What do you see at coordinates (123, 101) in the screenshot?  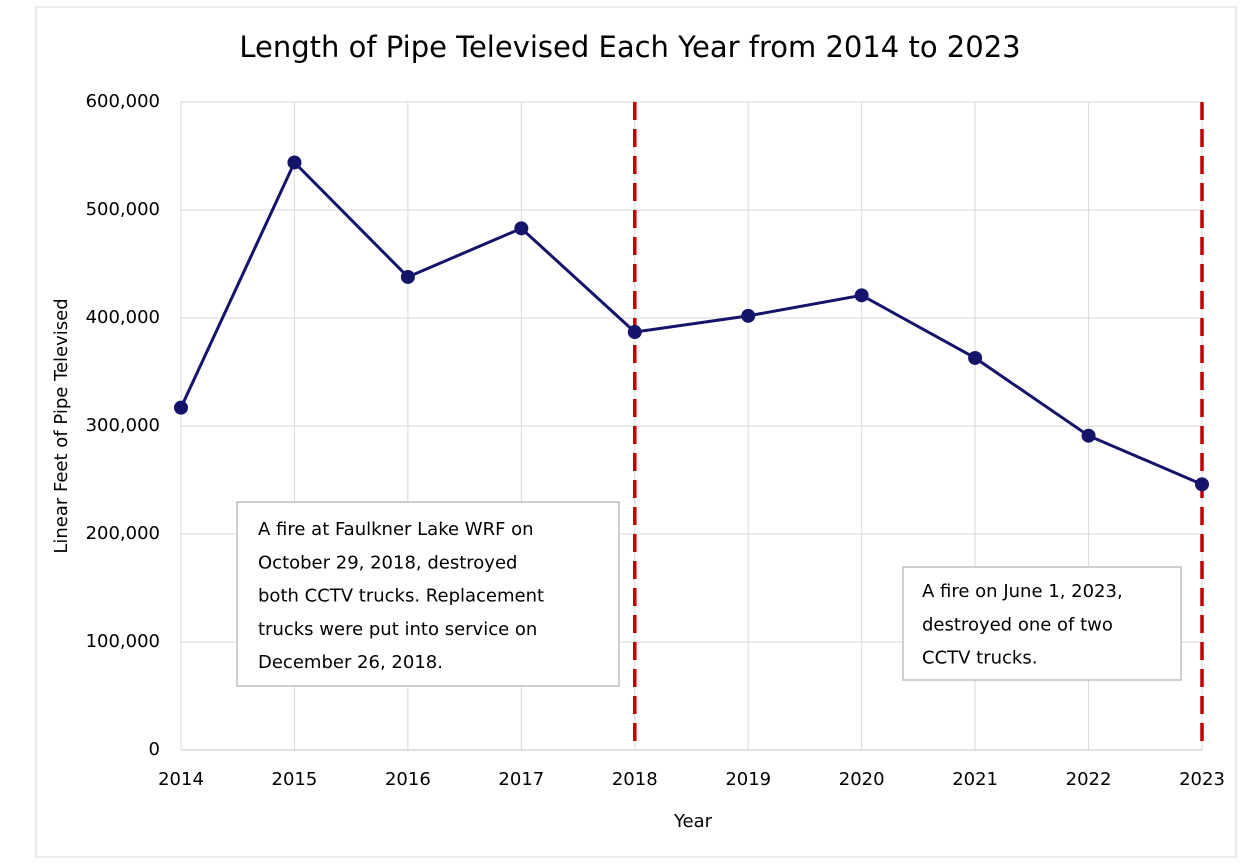 I see `y-tick-label: 600,000` at bounding box center [123, 101].